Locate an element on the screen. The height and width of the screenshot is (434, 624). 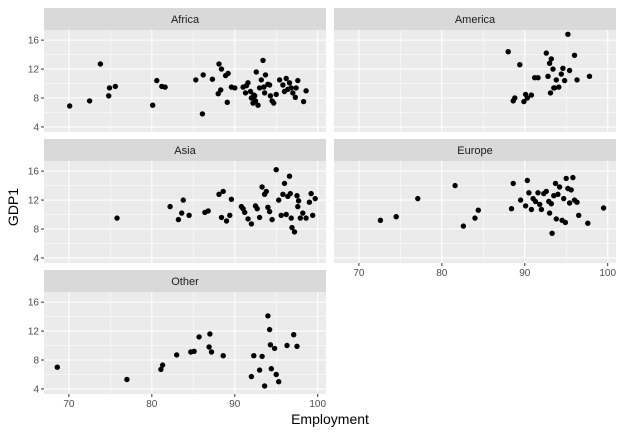
x-tick-label: 100 is located at coordinates (317, 404).